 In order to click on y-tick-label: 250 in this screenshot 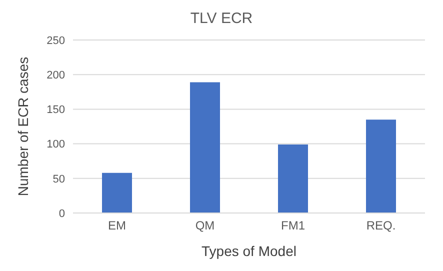, I will do `click(55, 40)`.